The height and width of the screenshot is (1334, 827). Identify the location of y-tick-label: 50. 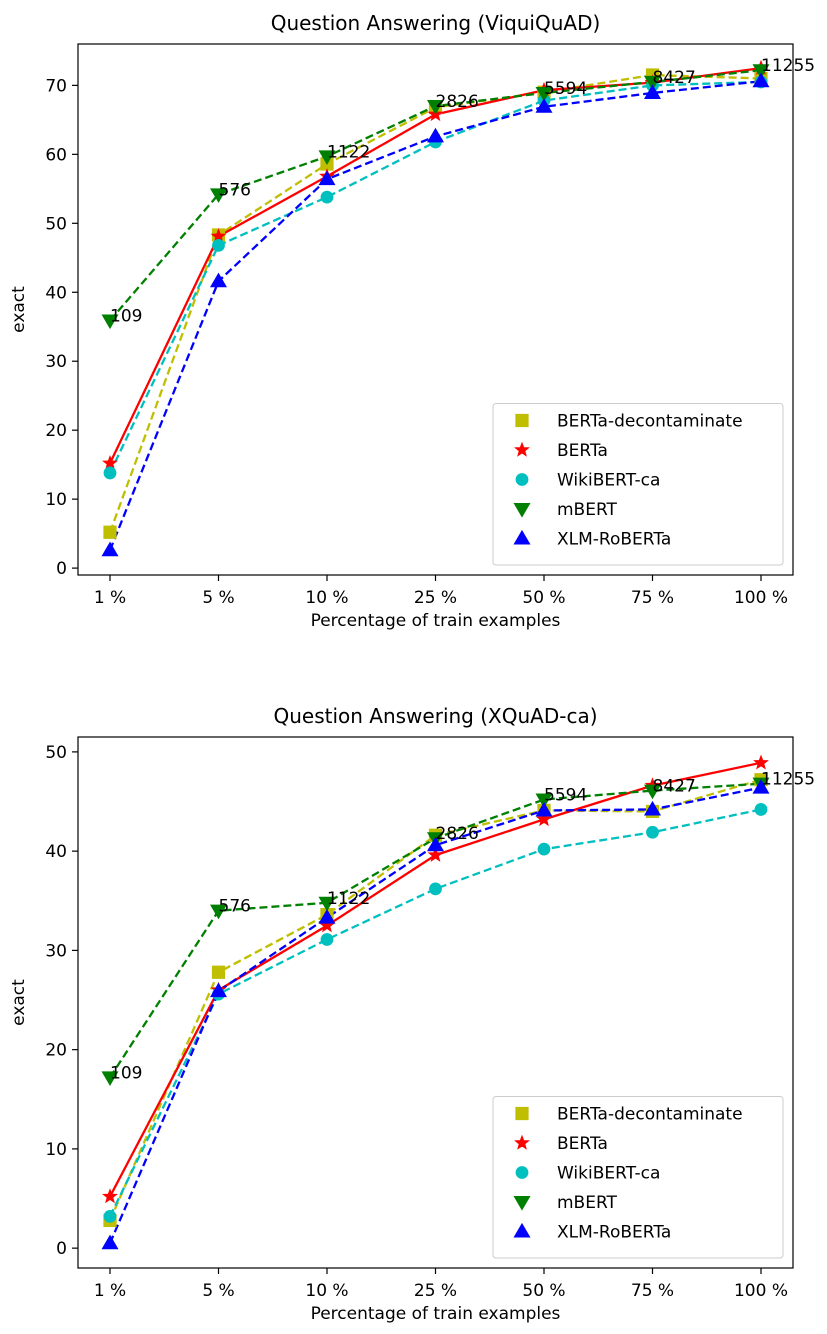
(56, 224).